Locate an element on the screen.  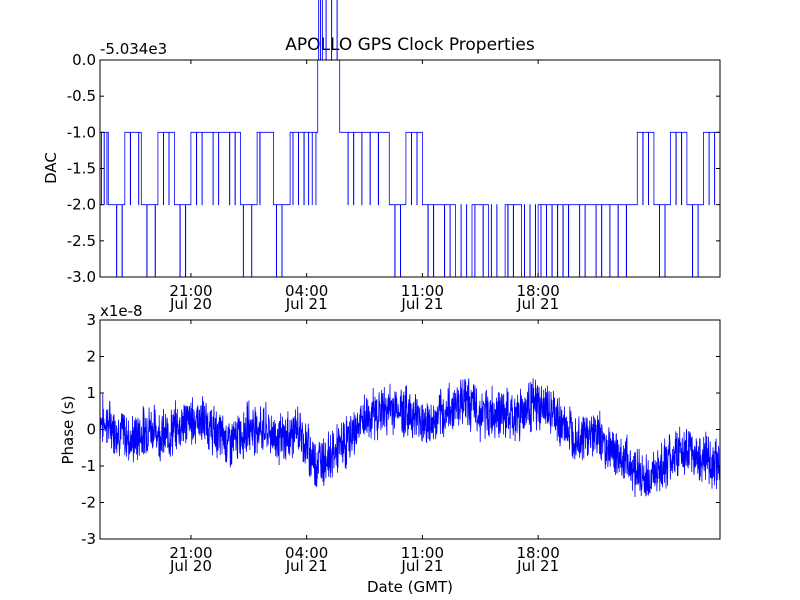
y-tick-label: -1 is located at coordinates (88, 466).